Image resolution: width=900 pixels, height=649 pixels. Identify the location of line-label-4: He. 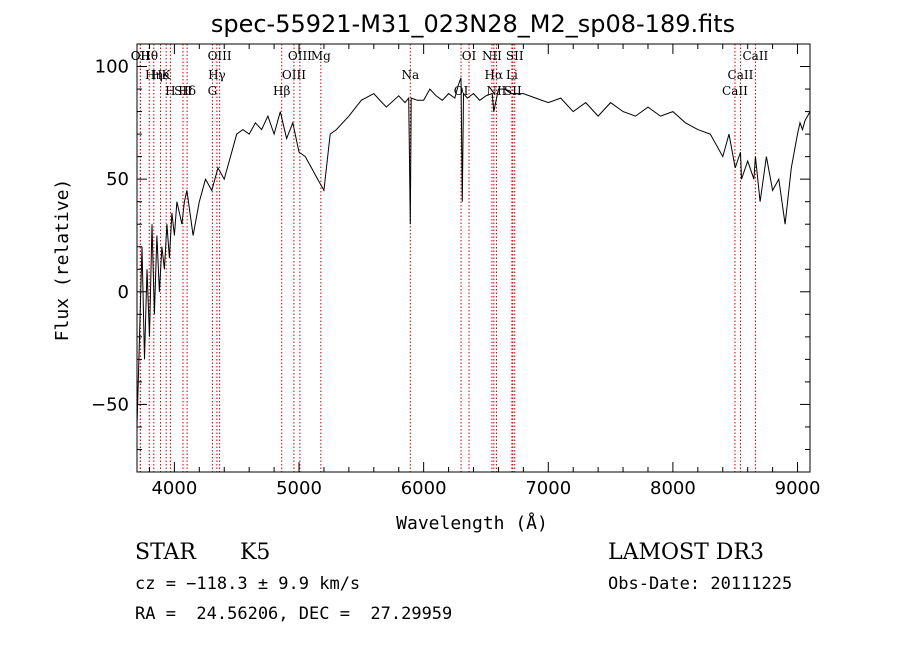
(161, 75).